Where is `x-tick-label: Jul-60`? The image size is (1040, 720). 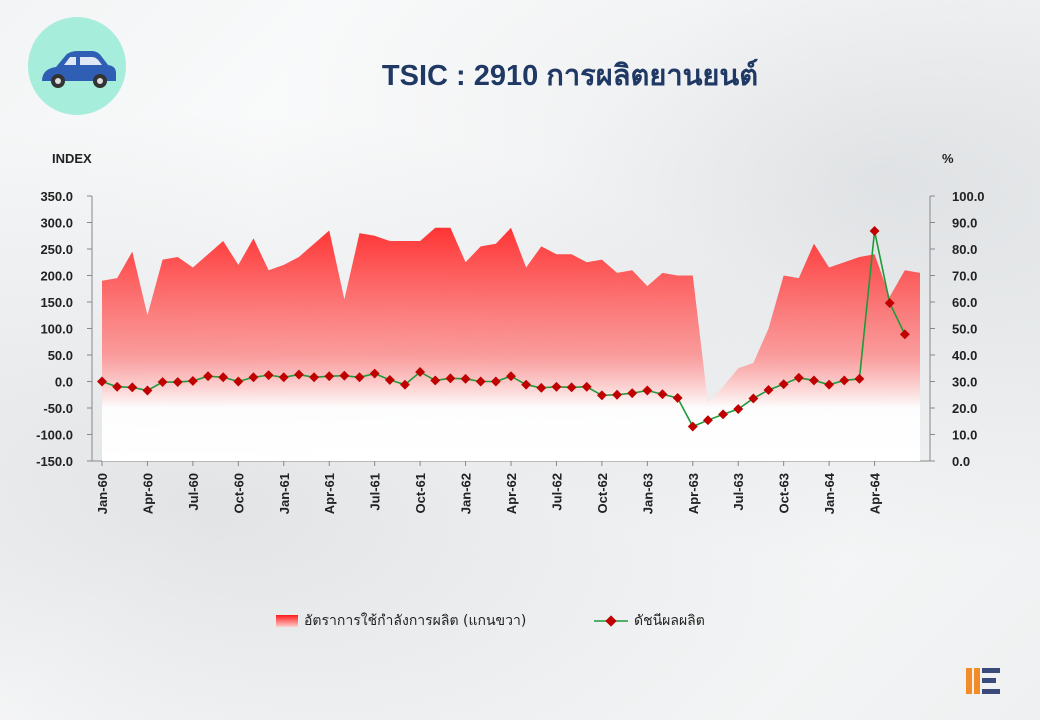 x-tick-label: Jul-60 is located at coordinates (193, 492).